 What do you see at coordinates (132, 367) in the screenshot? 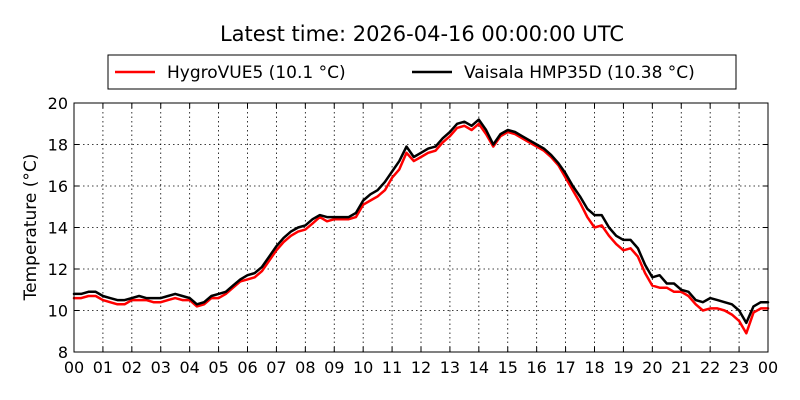
I see `x-tick-label: 02` at bounding box center [132, 367].